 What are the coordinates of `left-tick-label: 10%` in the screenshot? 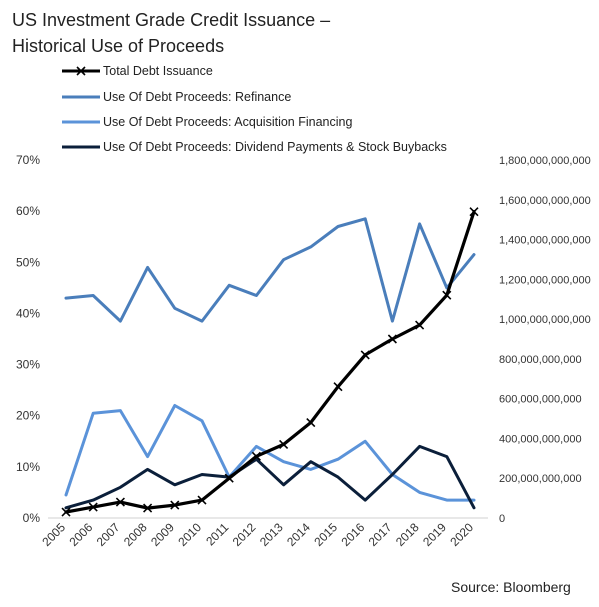 It's located at (28, 467).